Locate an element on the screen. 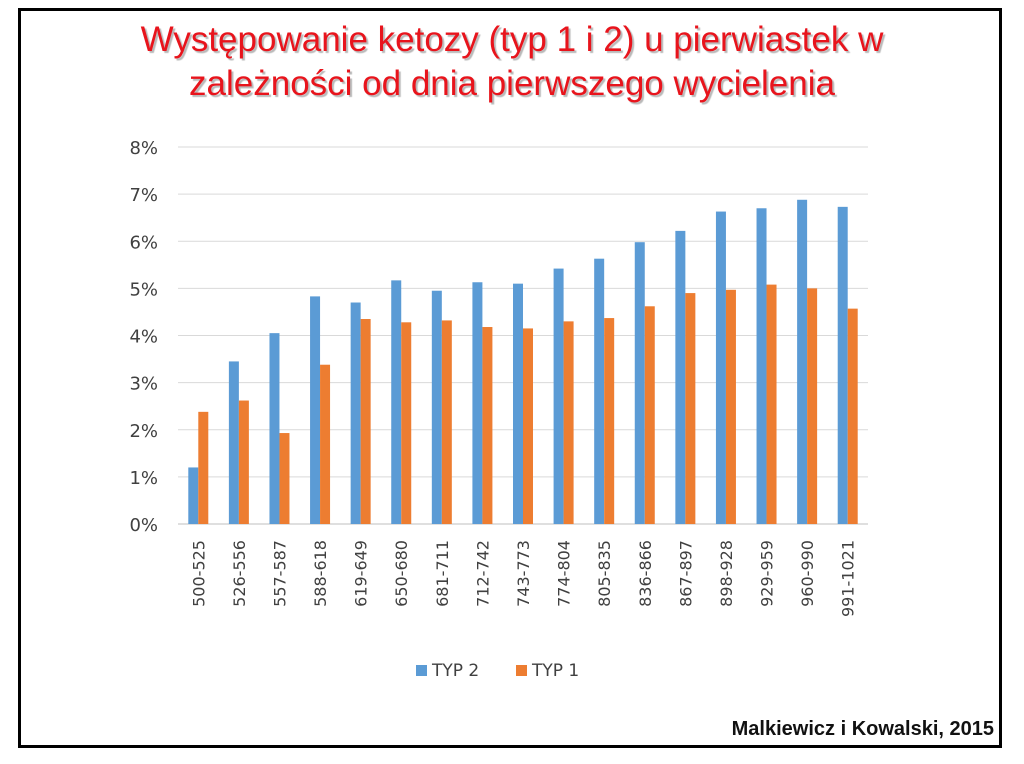 This screenshot has height=764, width=1024. y-tick-label: 5% is located at coordinates (143, 289).